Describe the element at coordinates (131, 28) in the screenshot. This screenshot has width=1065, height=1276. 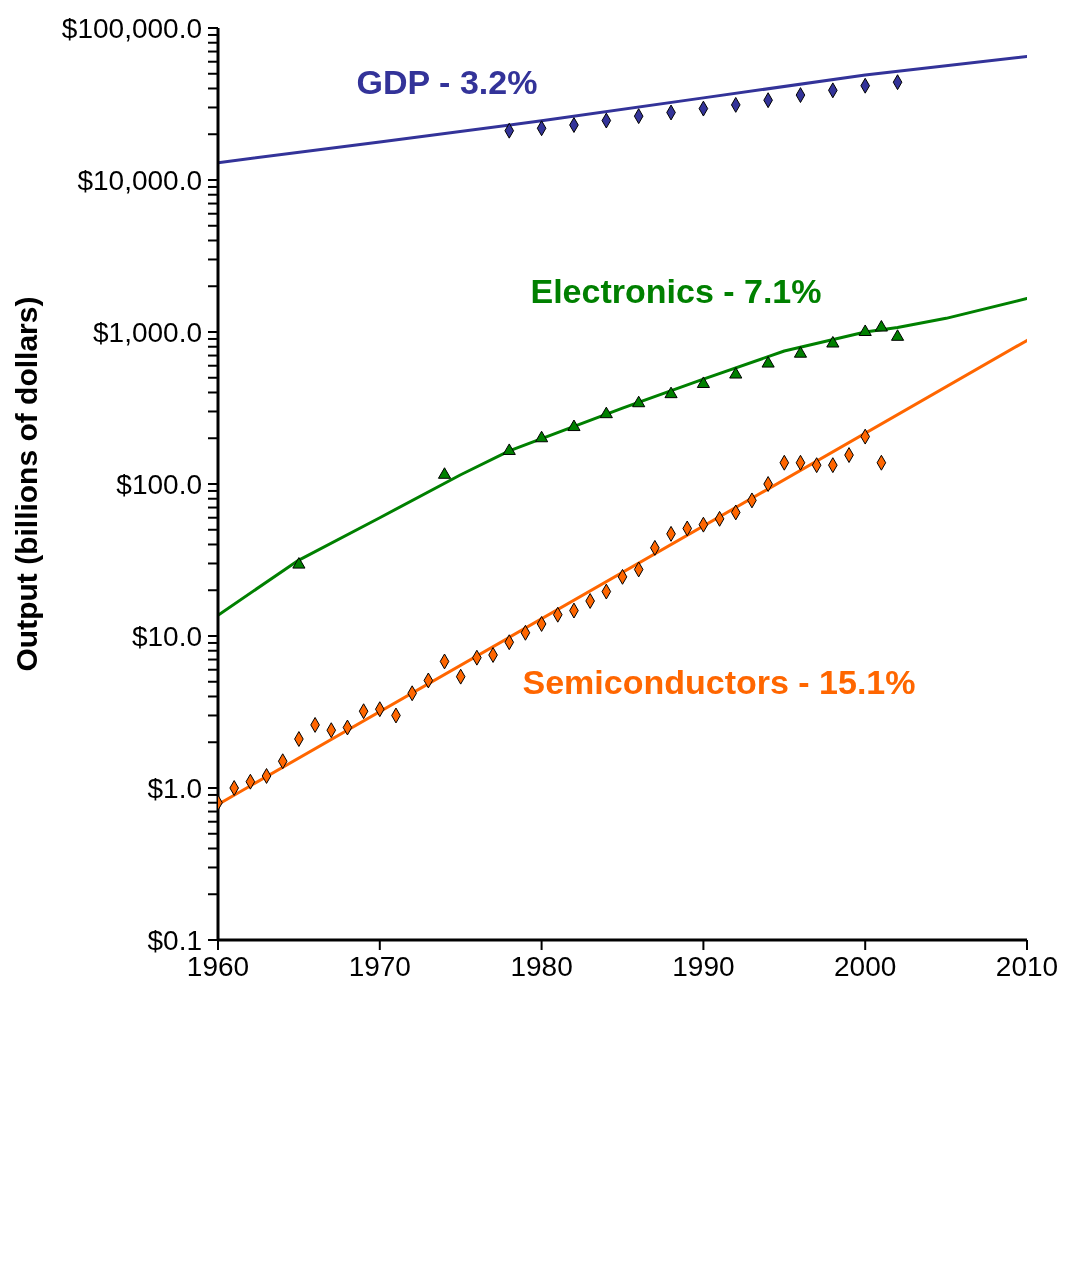
I see `y-tick-label: $100,000.0` at that location.